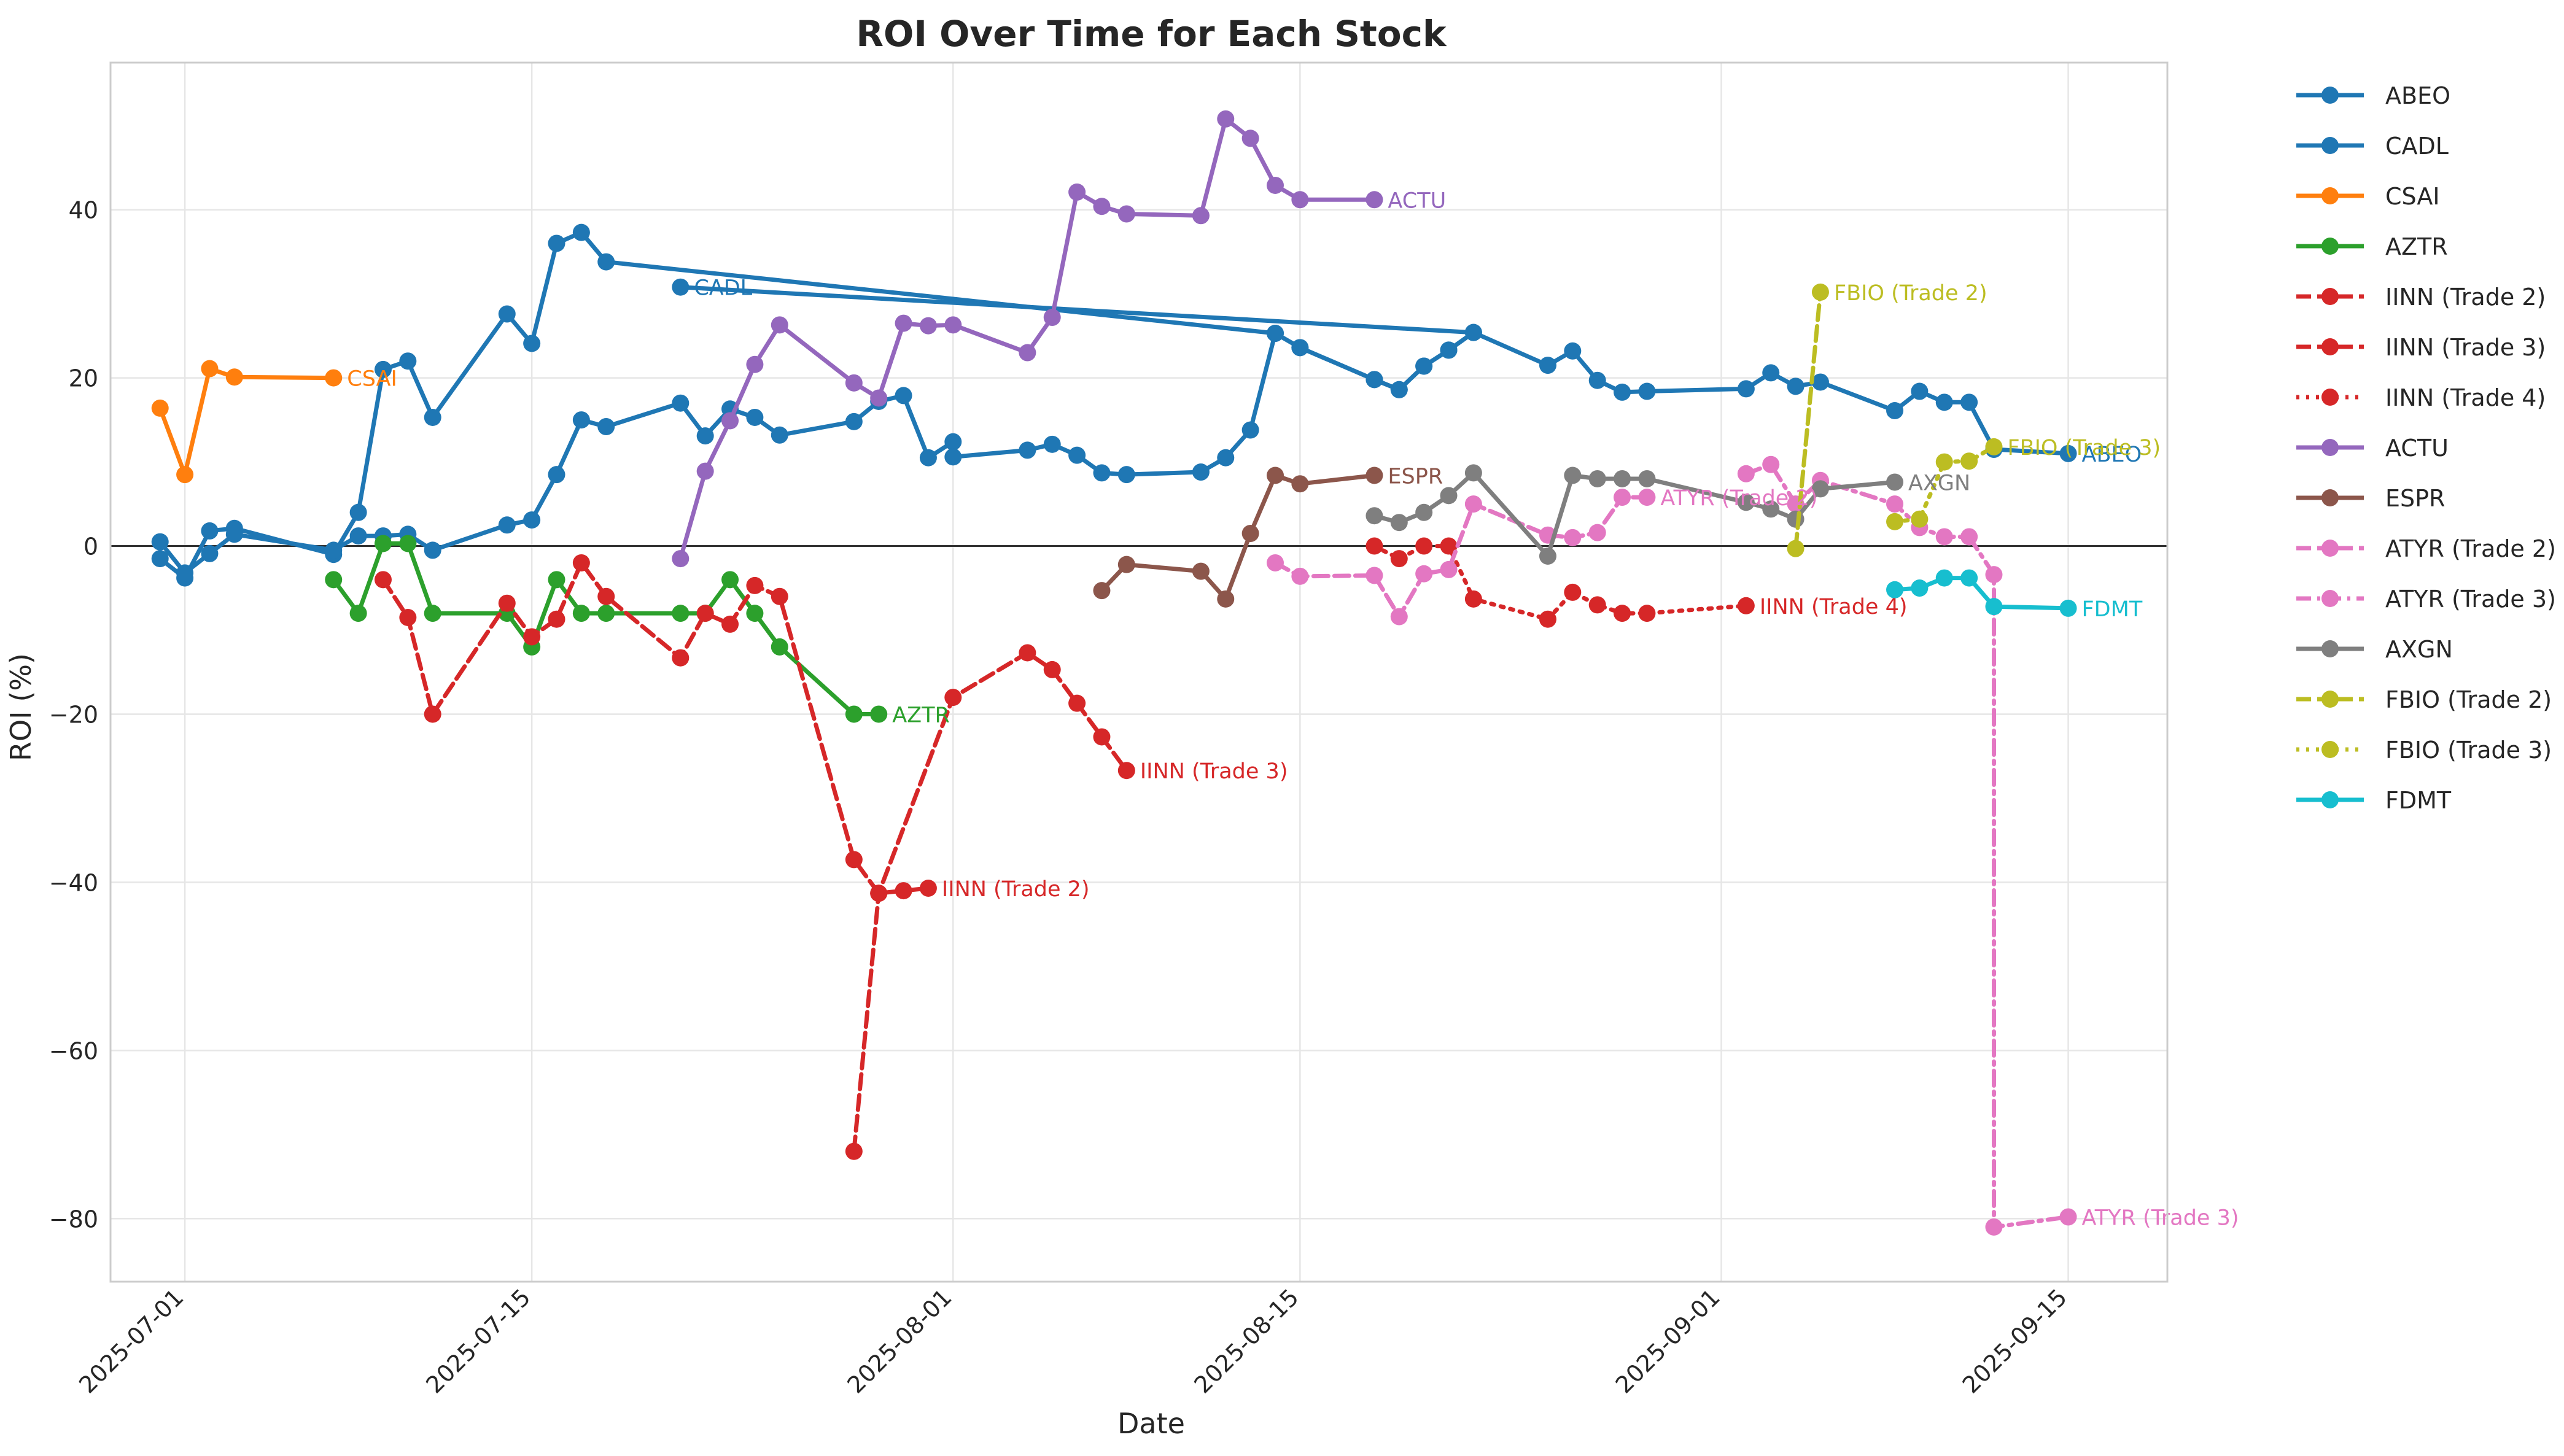  I want to click on legend-item: ACTU, so click(2372, 449).